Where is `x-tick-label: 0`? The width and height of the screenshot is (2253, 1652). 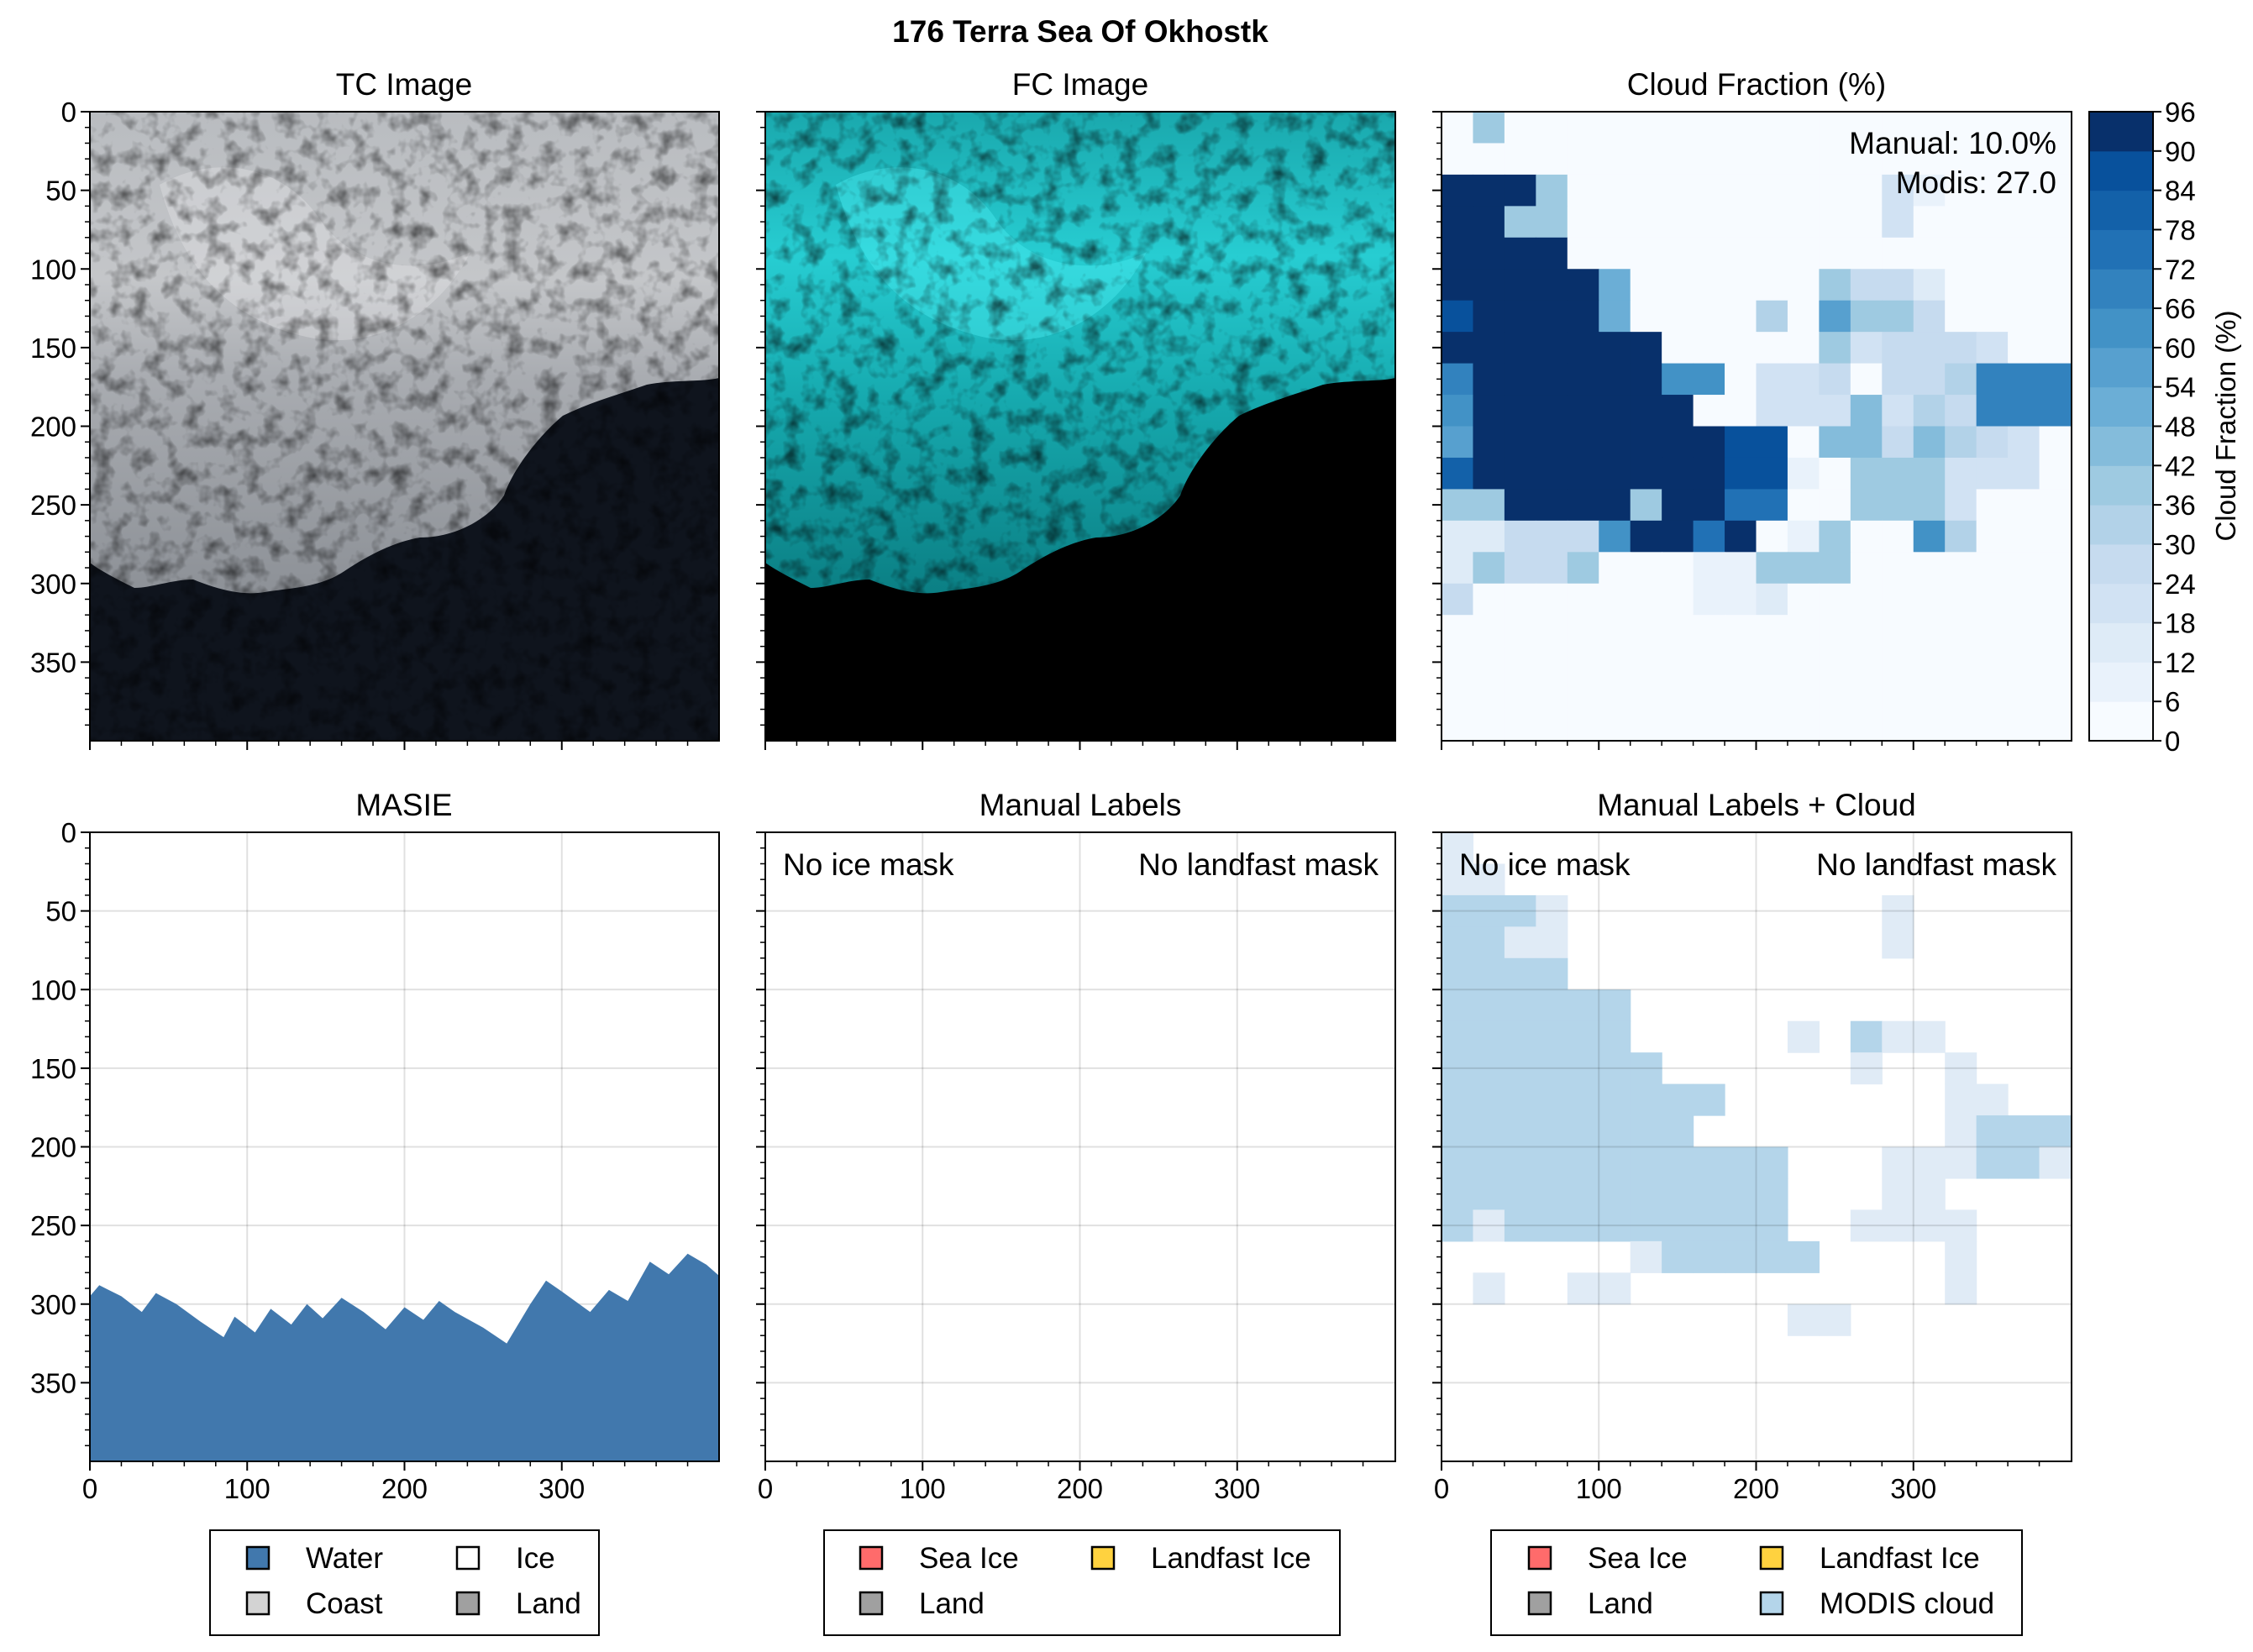
x-tick-label: 0 is located at coordinates (766, 1488).